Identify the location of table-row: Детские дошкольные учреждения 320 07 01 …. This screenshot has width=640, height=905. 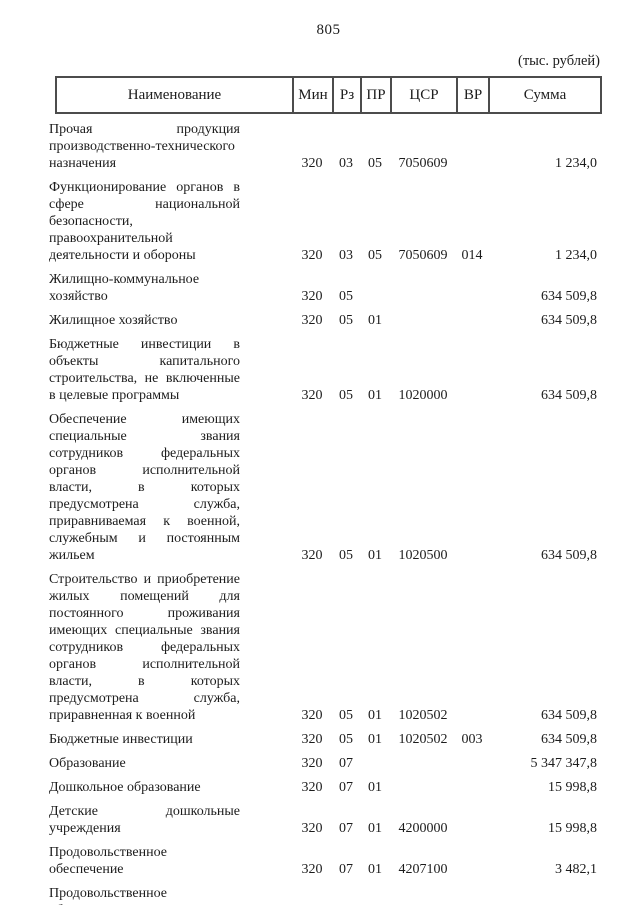
(325, 816).